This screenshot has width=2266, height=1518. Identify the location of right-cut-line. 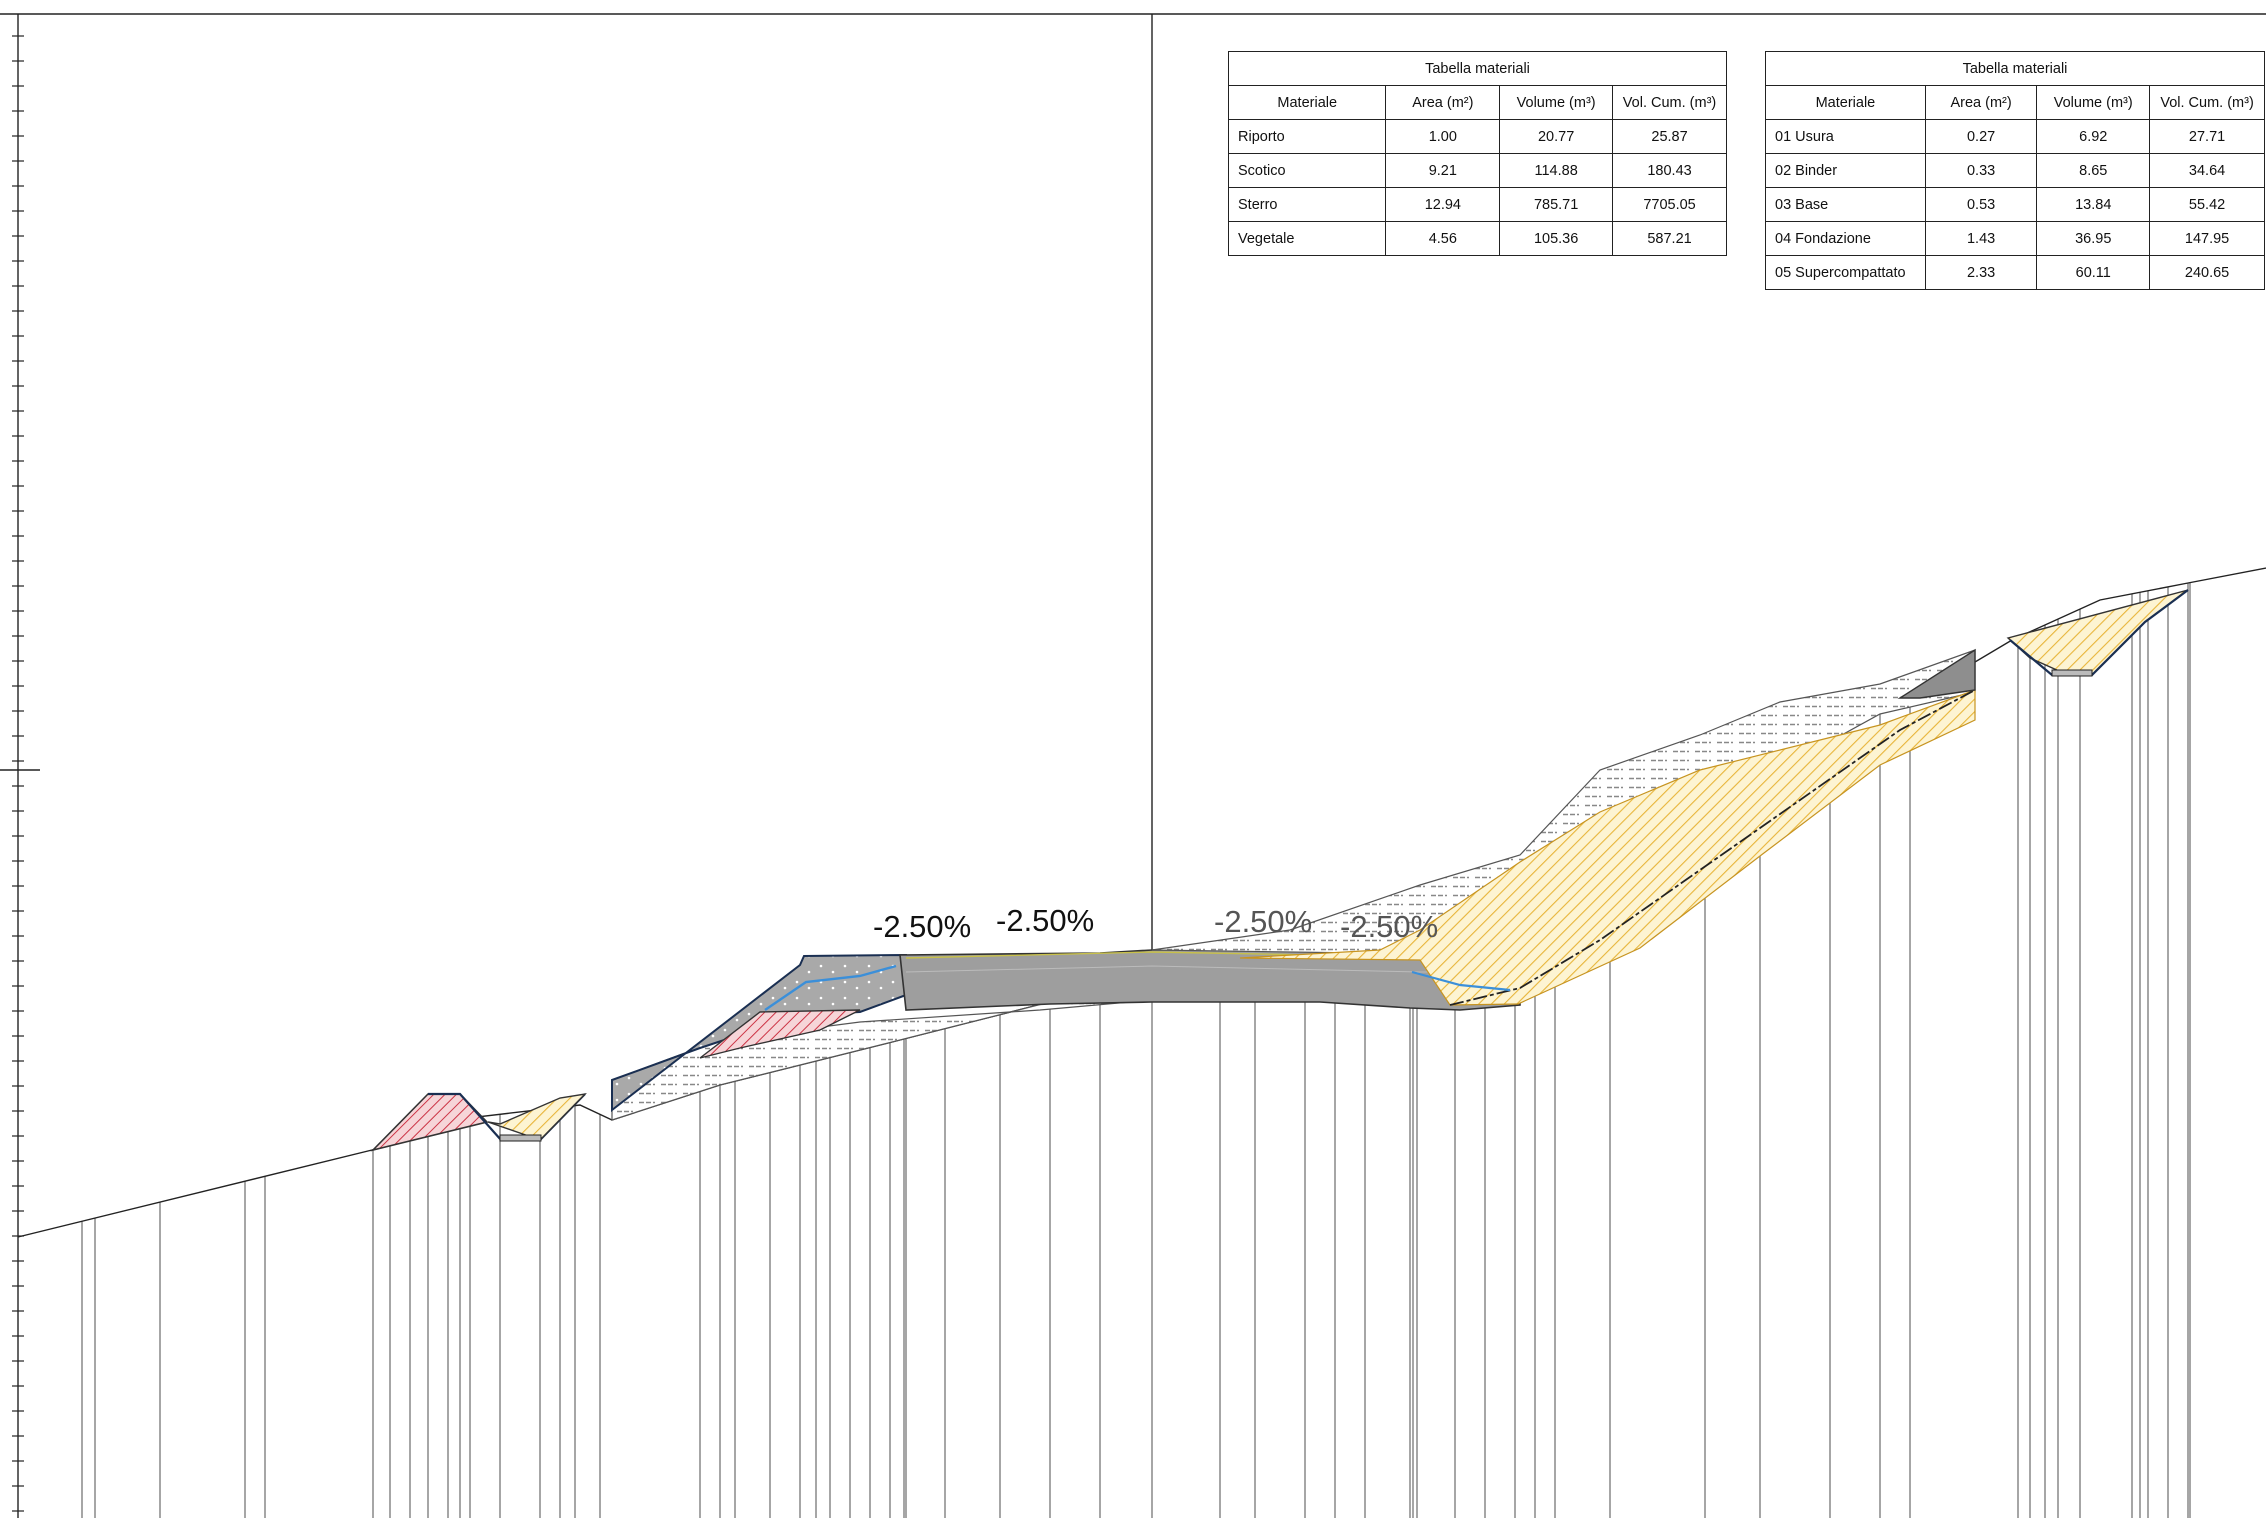
(1712, 847).